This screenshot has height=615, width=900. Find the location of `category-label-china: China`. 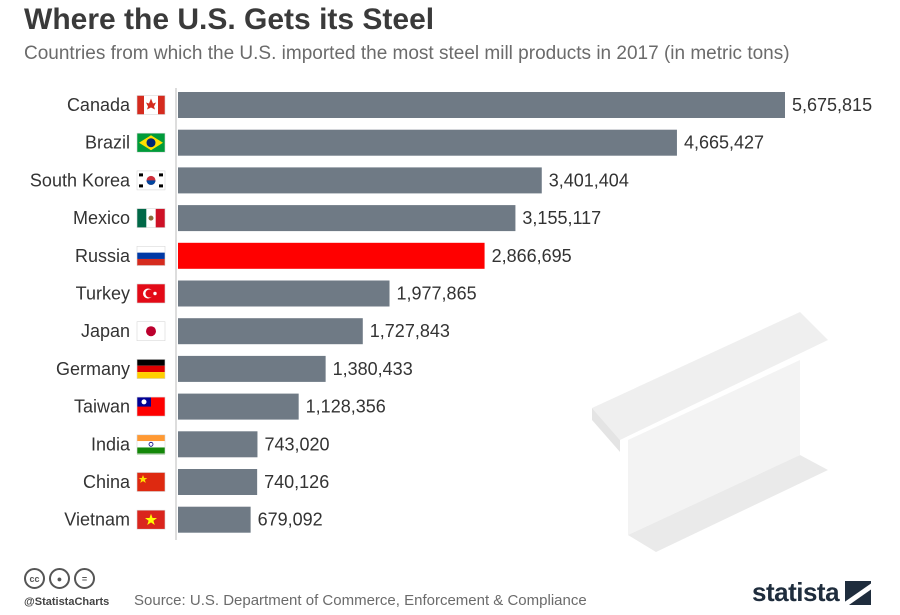

category-label-china: China is located at coordinates (107, 482).